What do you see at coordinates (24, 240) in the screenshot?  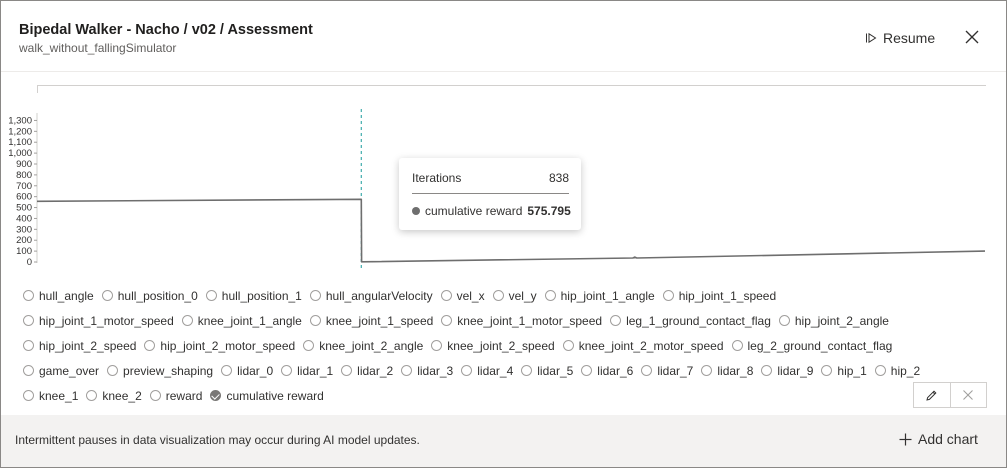 I see `y-tick-label: 200` at bounding box center [24, 240].